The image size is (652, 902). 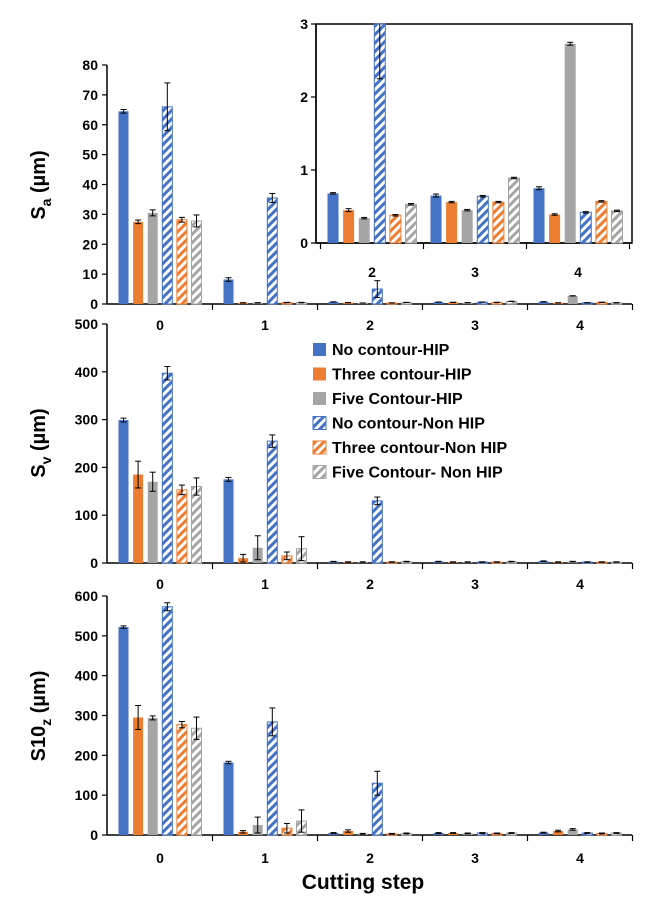 What do you see at coordinates (402, 375) in the screenshot?
I see `legend-label: Three contour-HIP` at bounding box center [402, 375].